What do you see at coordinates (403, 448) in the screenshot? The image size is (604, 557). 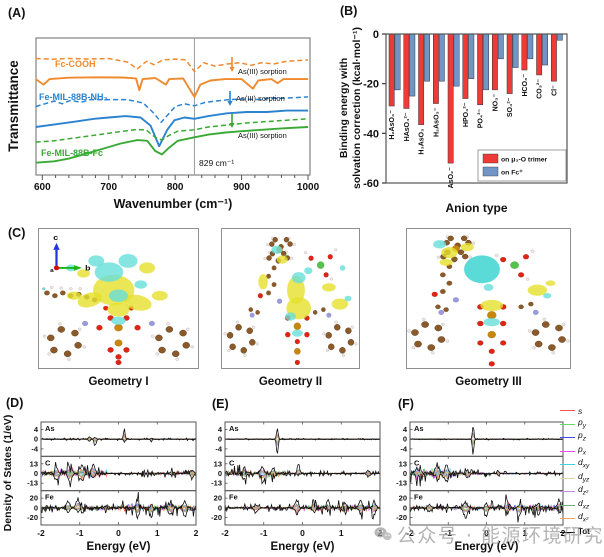 I see `y-tick-label: -4` at bounding box center [403, 448].